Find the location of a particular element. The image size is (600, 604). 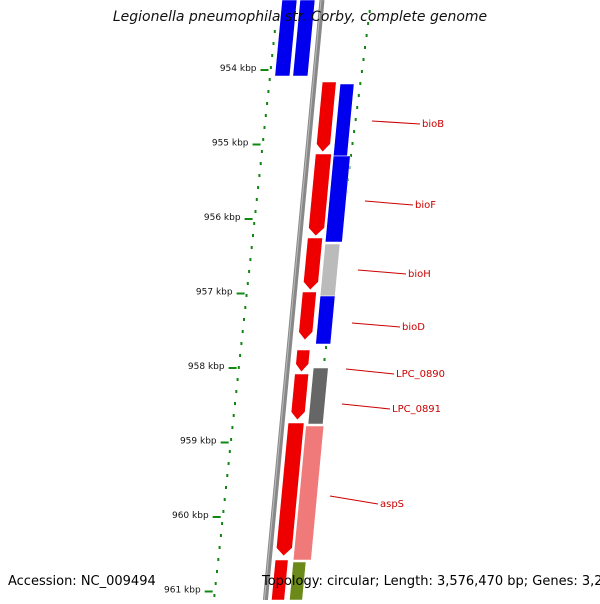

tick-label: 958 kbp is located at coordinates (206, 367).